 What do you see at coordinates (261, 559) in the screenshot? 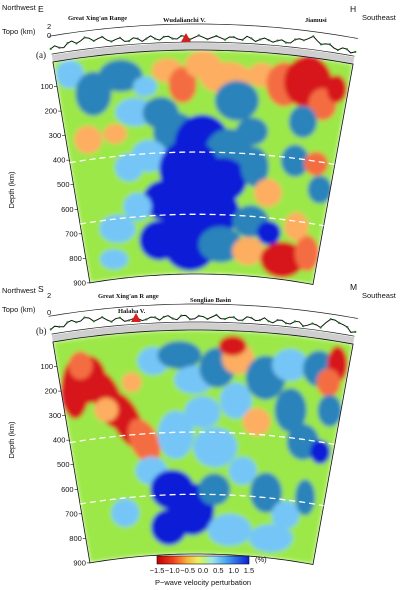
I see `colorbar-unit: (%)` at bounding box center [261, 559].